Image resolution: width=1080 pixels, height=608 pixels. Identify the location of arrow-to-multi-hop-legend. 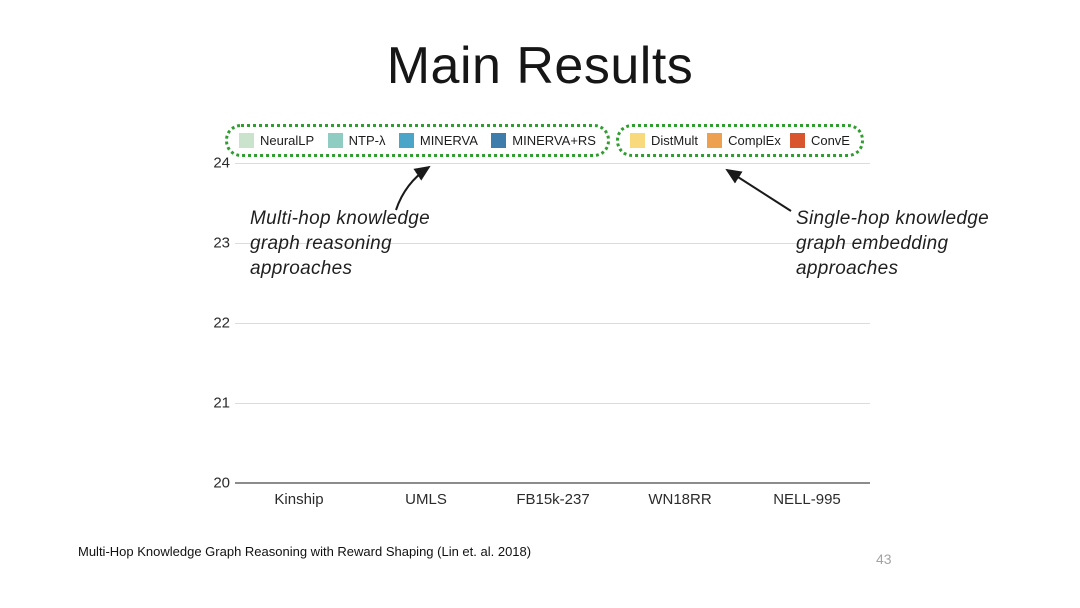
(413, 188).